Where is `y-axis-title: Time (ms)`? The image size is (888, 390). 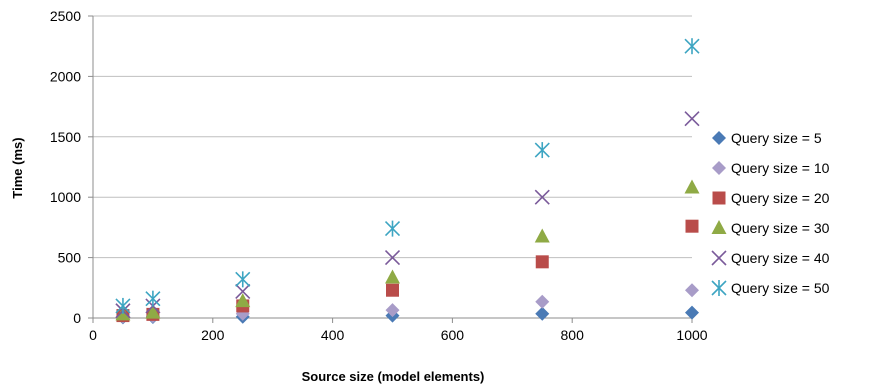 y-axis-title: Time (ms) is located at coordinates (17, 167).